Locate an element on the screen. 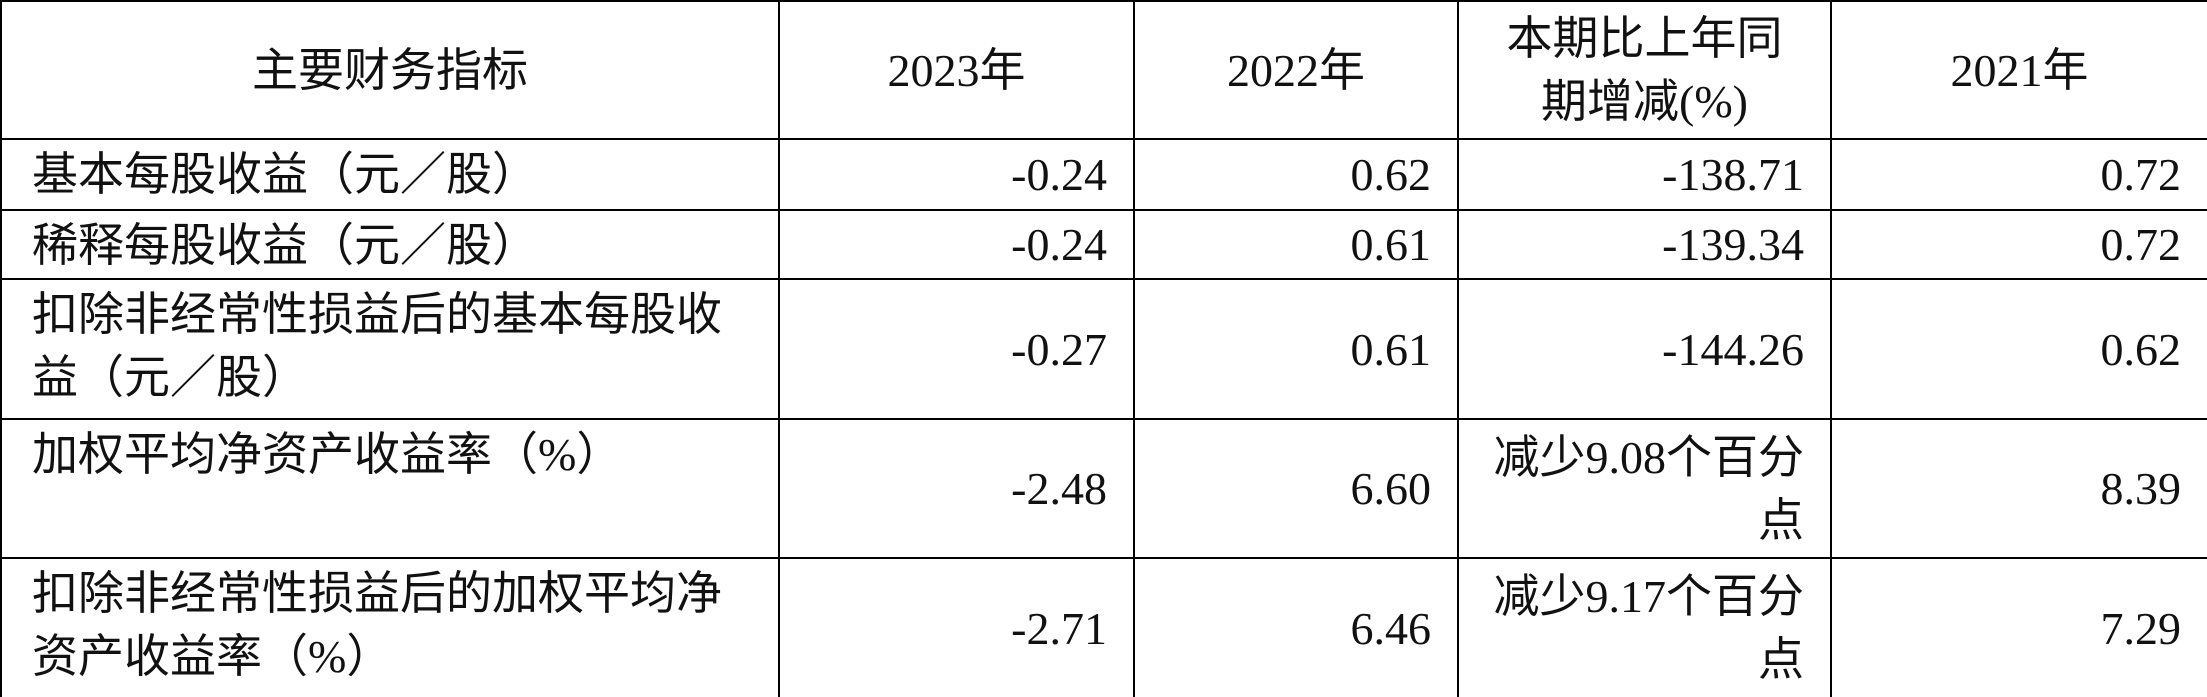  data-row: 基本每股收益（元／股） -0.24 0.62 -138.71 0.72 is located at coordinates (1103, 174).